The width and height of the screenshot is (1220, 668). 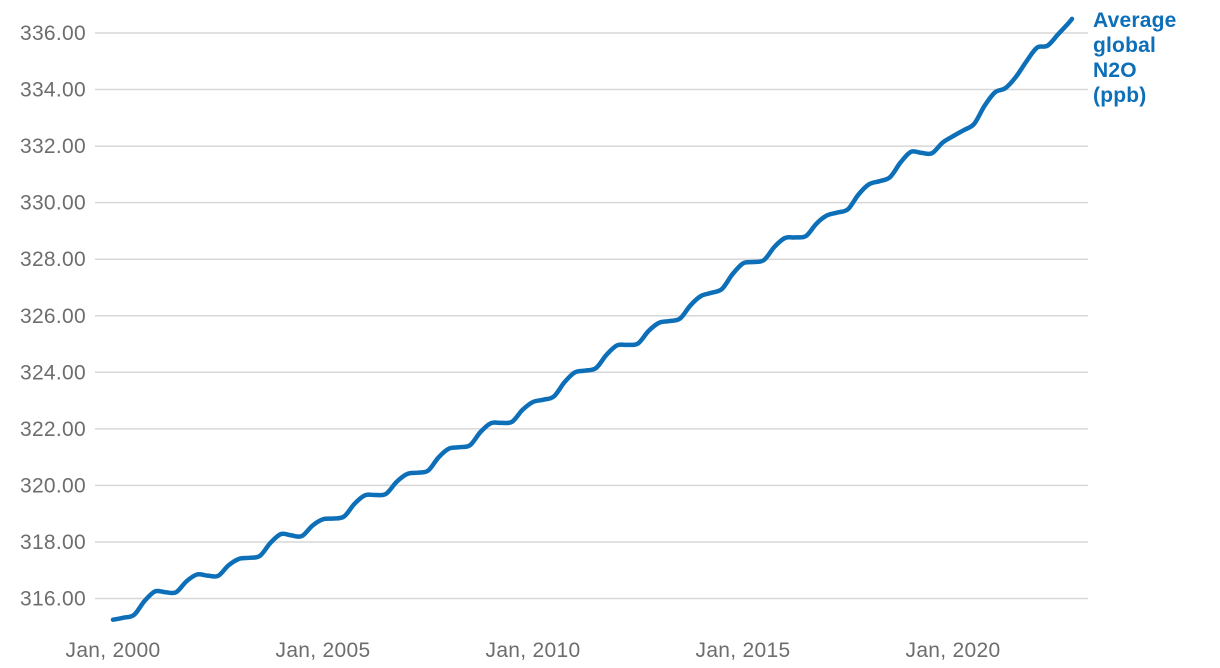 I want to click on x-tick-label: Jan, 2010, so click(x=533, y=650).